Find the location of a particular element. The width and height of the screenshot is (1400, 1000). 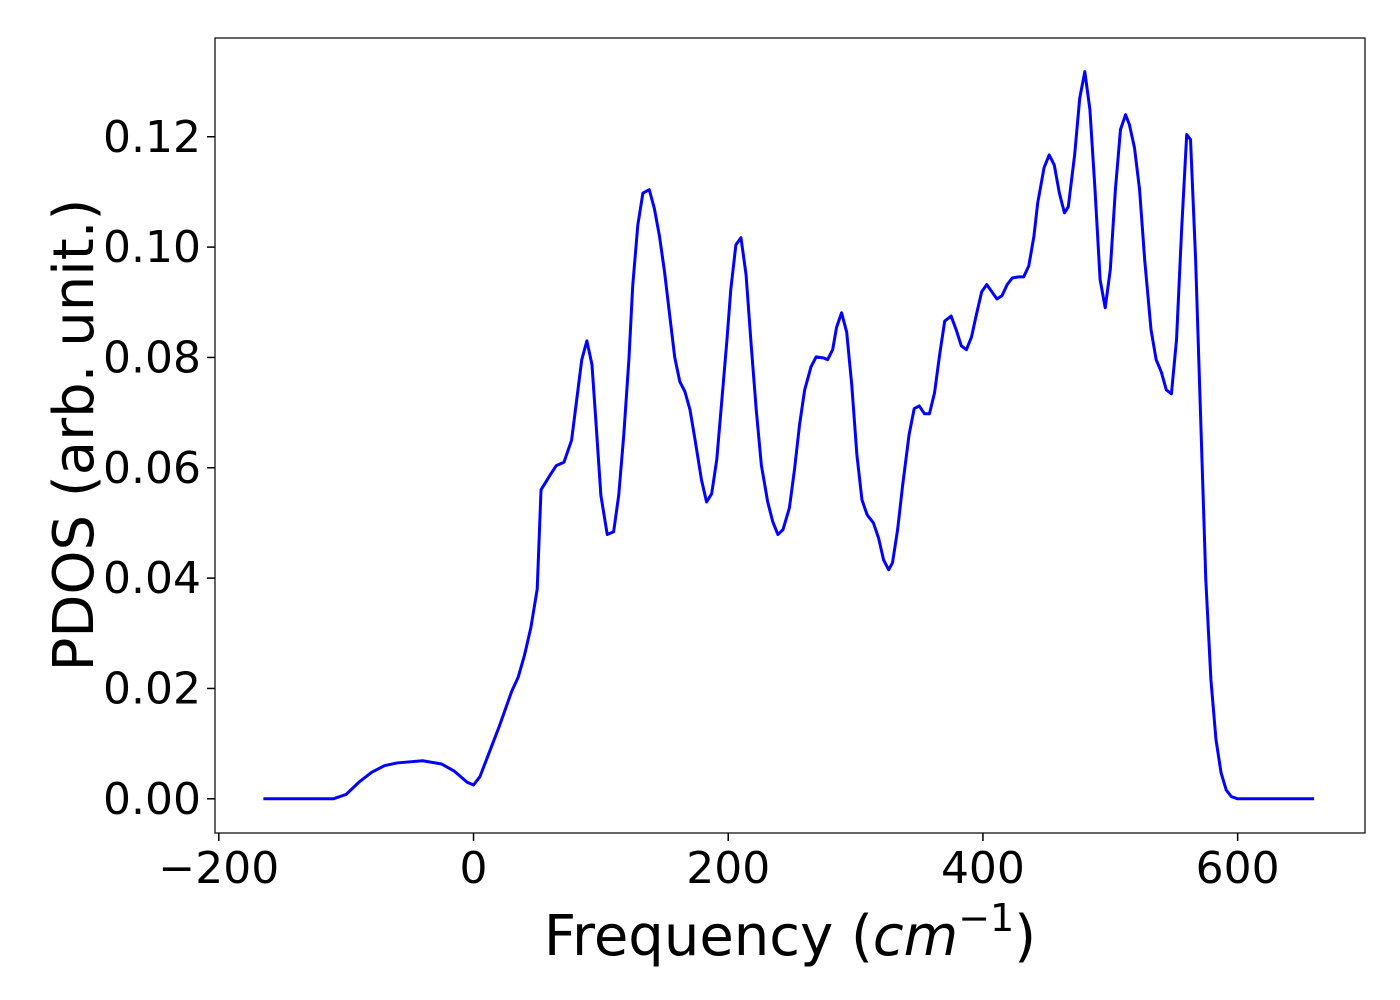

x-tick-label: 200 is located at coordinates (728, 868).